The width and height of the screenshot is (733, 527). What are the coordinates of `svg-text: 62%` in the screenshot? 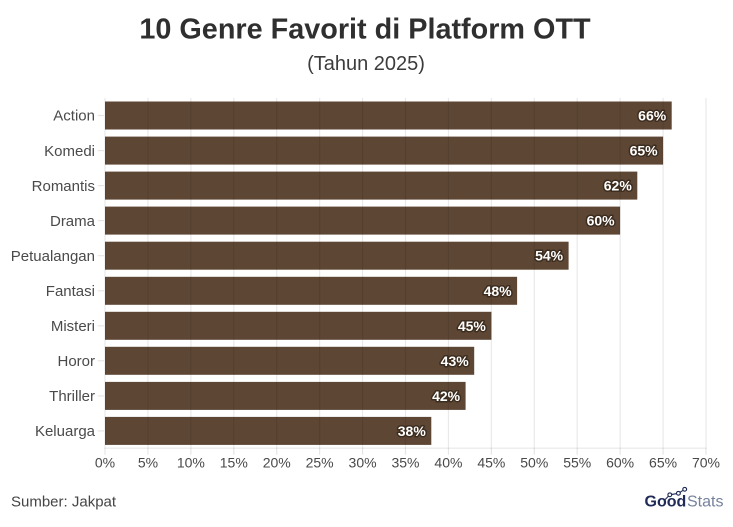 It's located at (618, 186).